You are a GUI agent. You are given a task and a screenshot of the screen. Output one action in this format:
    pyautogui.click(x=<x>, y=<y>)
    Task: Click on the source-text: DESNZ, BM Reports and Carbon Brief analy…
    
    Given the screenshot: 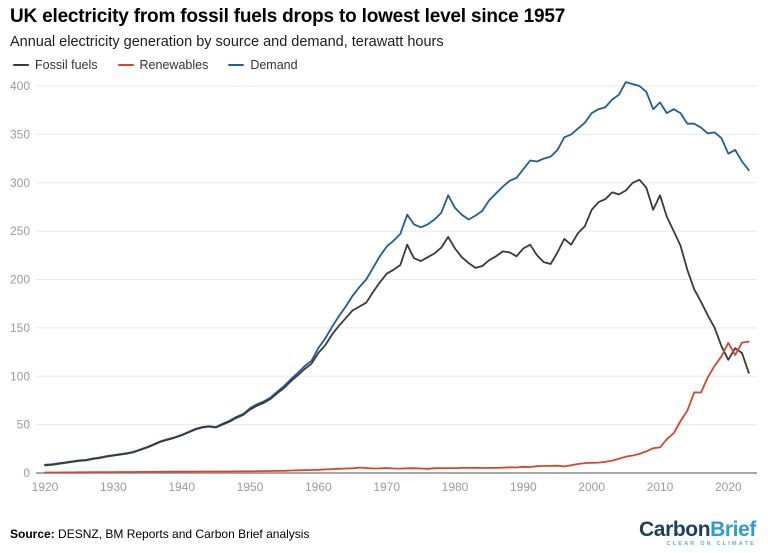 What is the action you would take?
    pyautogui.click(x=182, y=534)
    